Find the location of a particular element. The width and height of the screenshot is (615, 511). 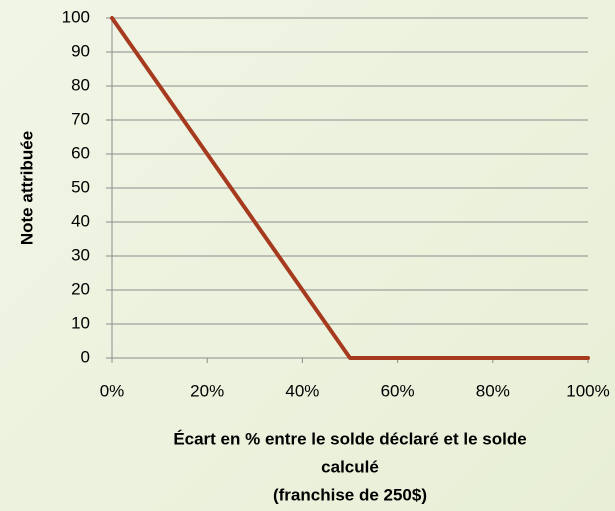

x-tick-label: 60% is located at coordinates (398, 390).